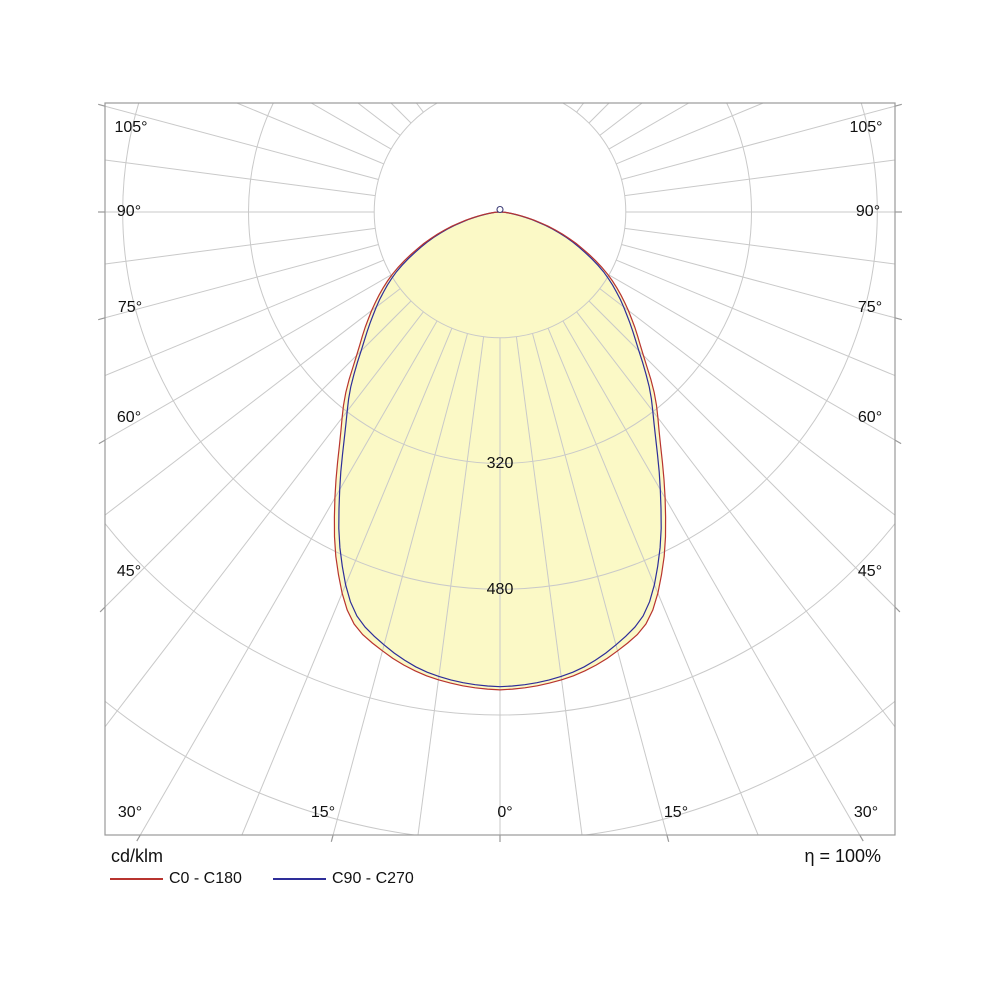 This screenshot has width=1000, height=1000. Describe the element at coordinates (373, 878) in the screenshot. I see `legend-label-c90-c270: C90 - C270` at that location.